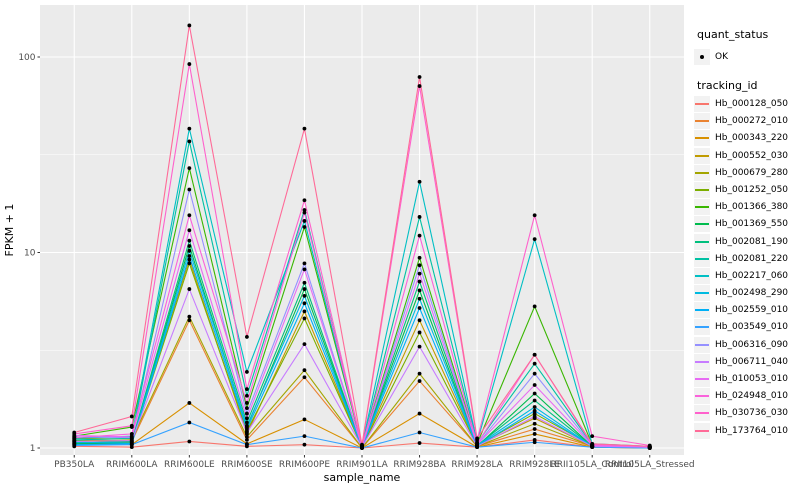 The image size is (800, 500). I want to click on legend-item-label: Hb_010053_010, so click(752, 379).